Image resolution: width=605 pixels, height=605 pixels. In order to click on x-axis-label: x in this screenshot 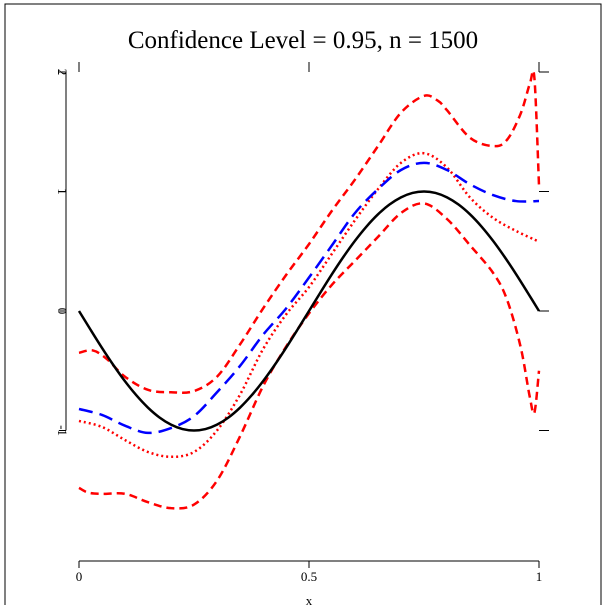, I will do `click(309, 599)`.